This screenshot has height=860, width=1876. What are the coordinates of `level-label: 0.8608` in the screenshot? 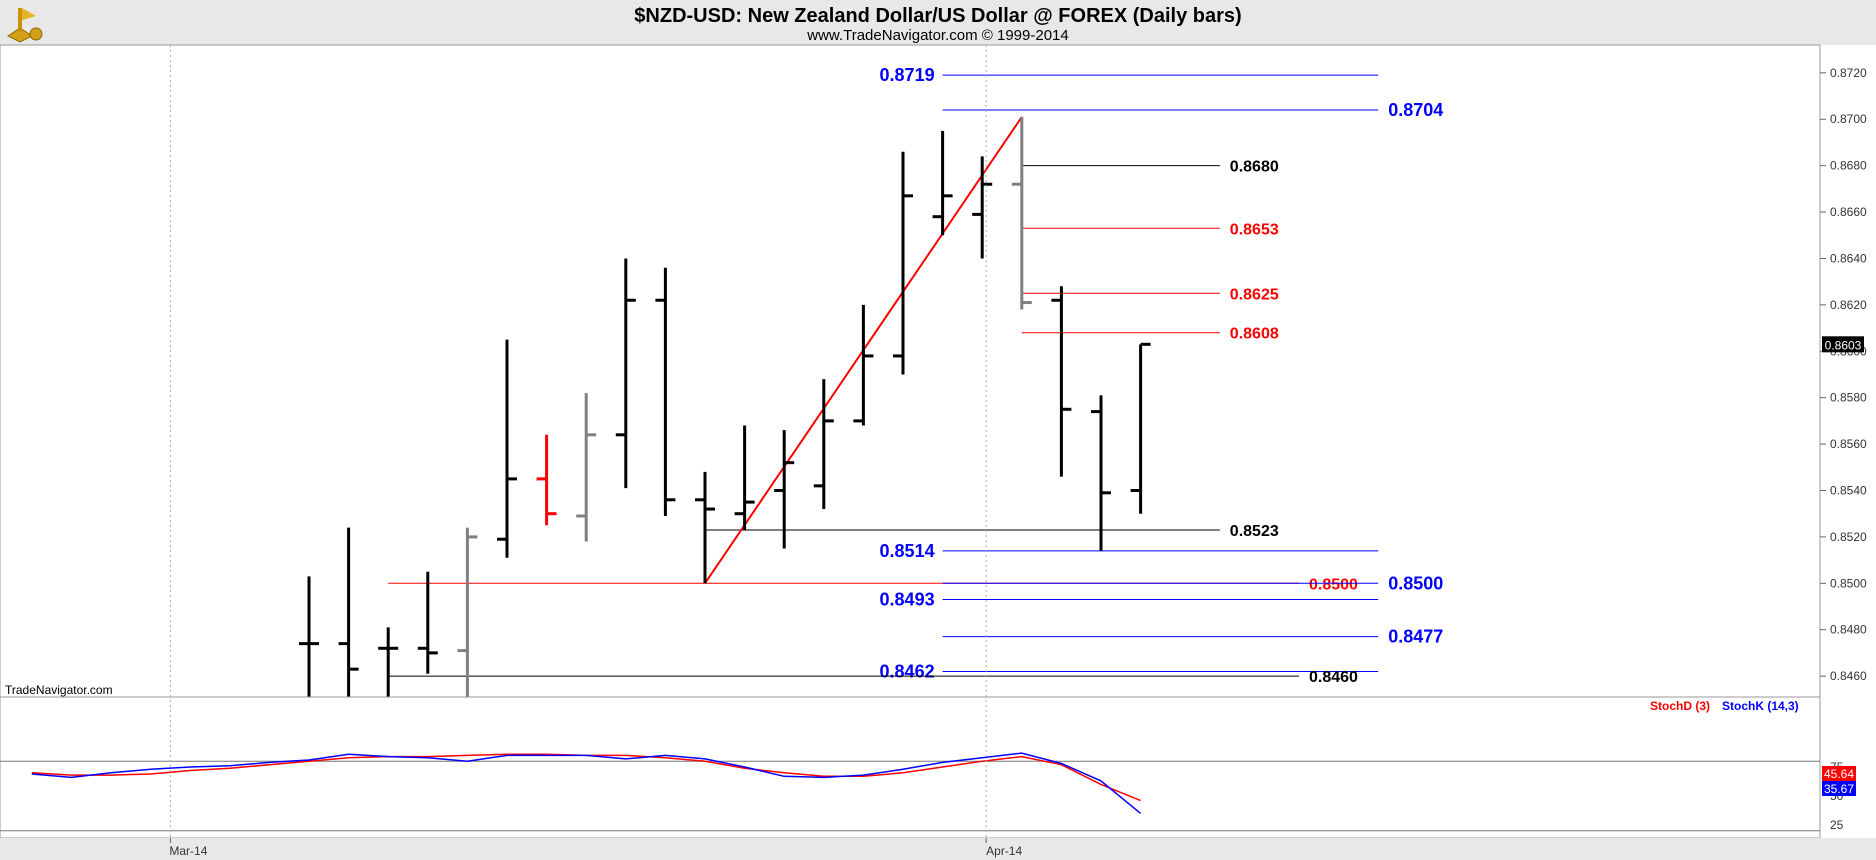 It's located at (1254, 334).